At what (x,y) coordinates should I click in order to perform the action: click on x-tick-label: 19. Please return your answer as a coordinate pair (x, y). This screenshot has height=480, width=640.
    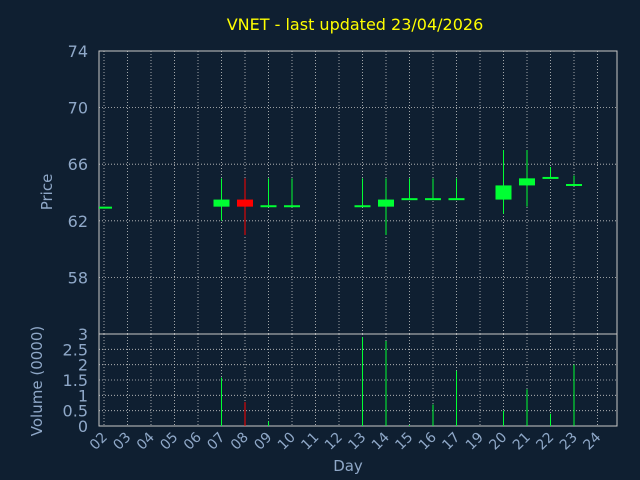
    Looking at the image, I should click on (475, 442).